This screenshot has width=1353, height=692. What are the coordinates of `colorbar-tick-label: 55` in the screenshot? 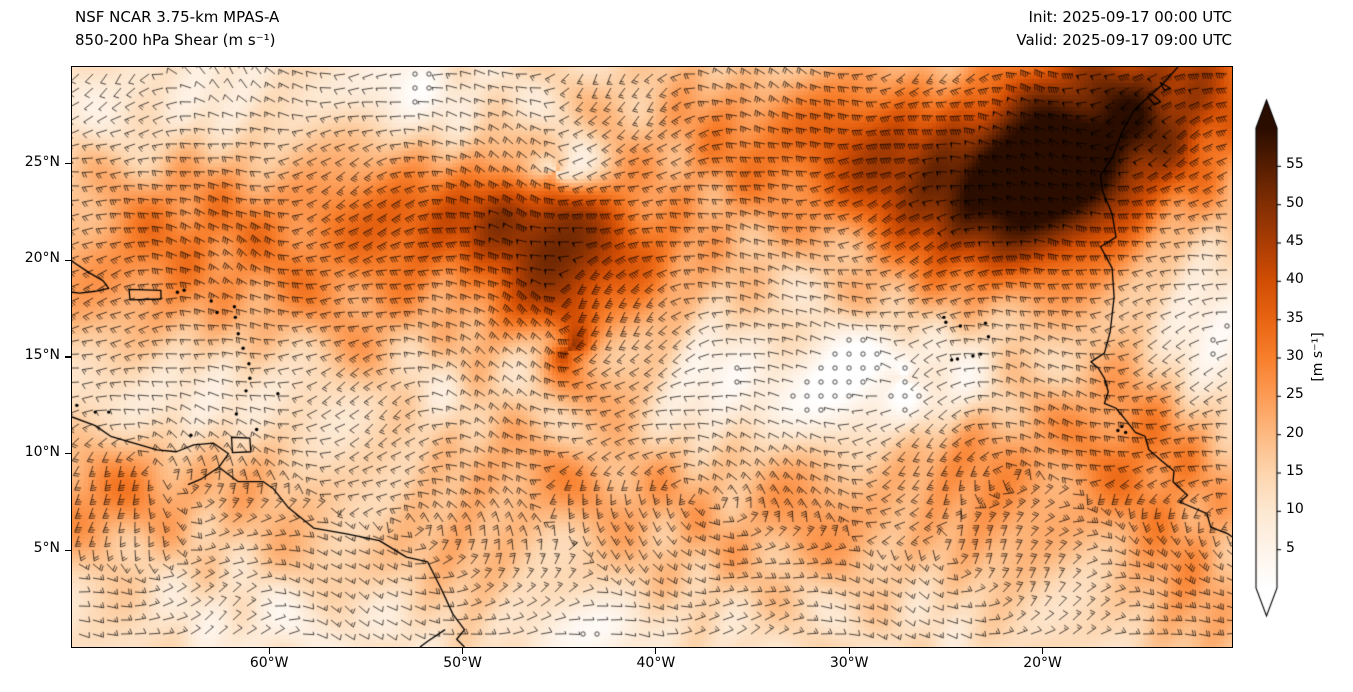 It's located at (1295, 164).